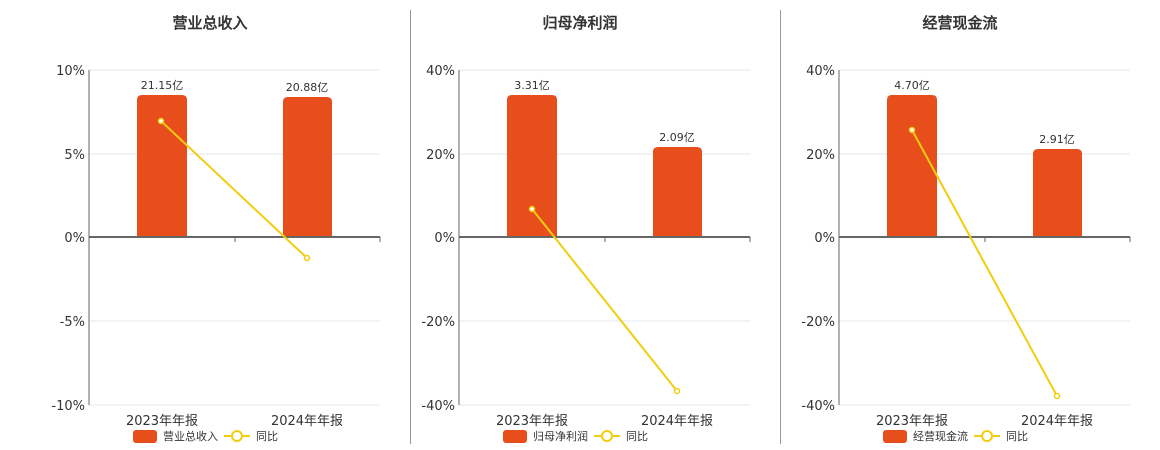 Image resolution: width=1160 pixels, height=450 pixels. Describe the element at coordinates (580, 23) in the screenshot. I see `chart-title: 归母净利润` at that location.